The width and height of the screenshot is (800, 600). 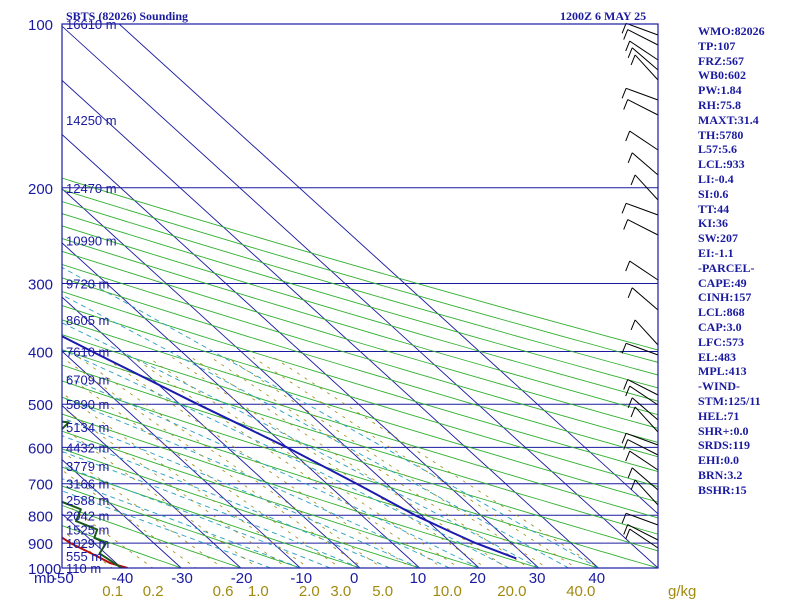 I want to click on index-item: SI:0.6, so click(x=713, y=193).